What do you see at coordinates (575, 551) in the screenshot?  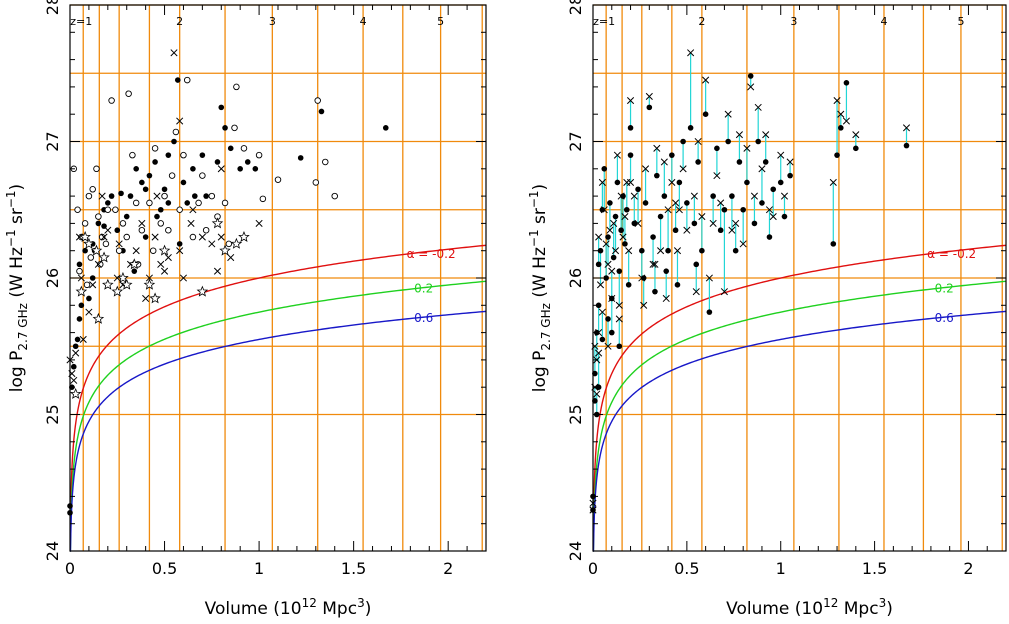 I see `y-tick-label: 24` at bounding box center [575, 551].